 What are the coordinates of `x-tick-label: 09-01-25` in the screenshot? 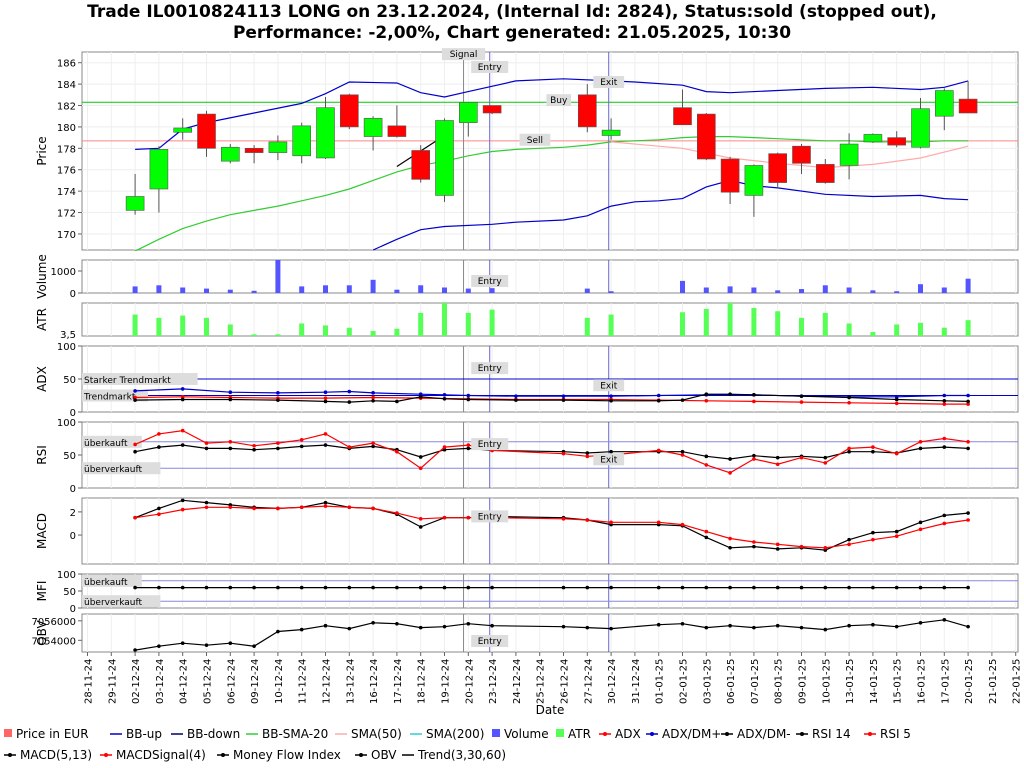 It's located at (803, 681).